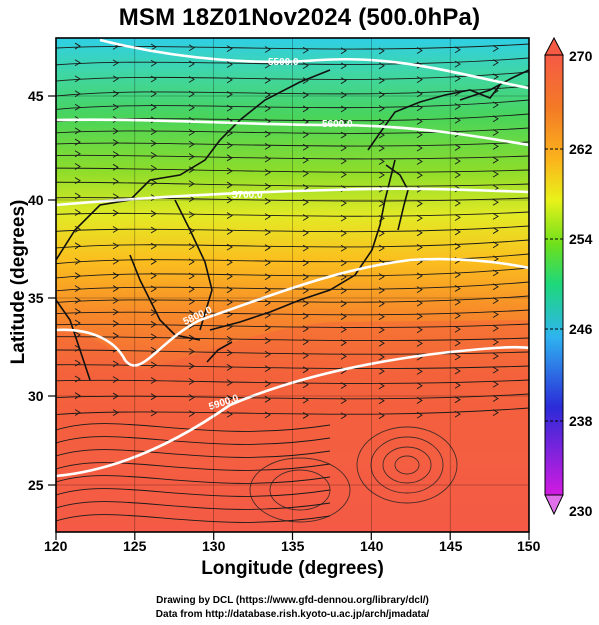  I want to click on colorbar-label: 238, so click(581, 421).